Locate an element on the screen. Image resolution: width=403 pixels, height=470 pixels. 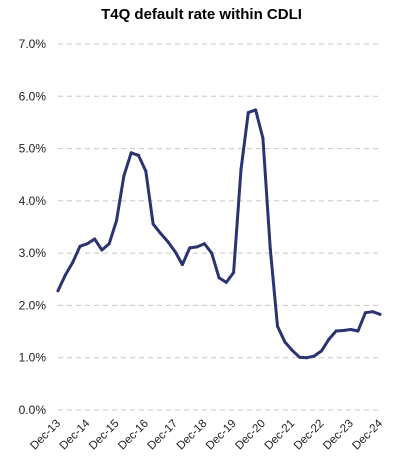
y-tick-label: 4.0% is located at coordinates (33, 201).